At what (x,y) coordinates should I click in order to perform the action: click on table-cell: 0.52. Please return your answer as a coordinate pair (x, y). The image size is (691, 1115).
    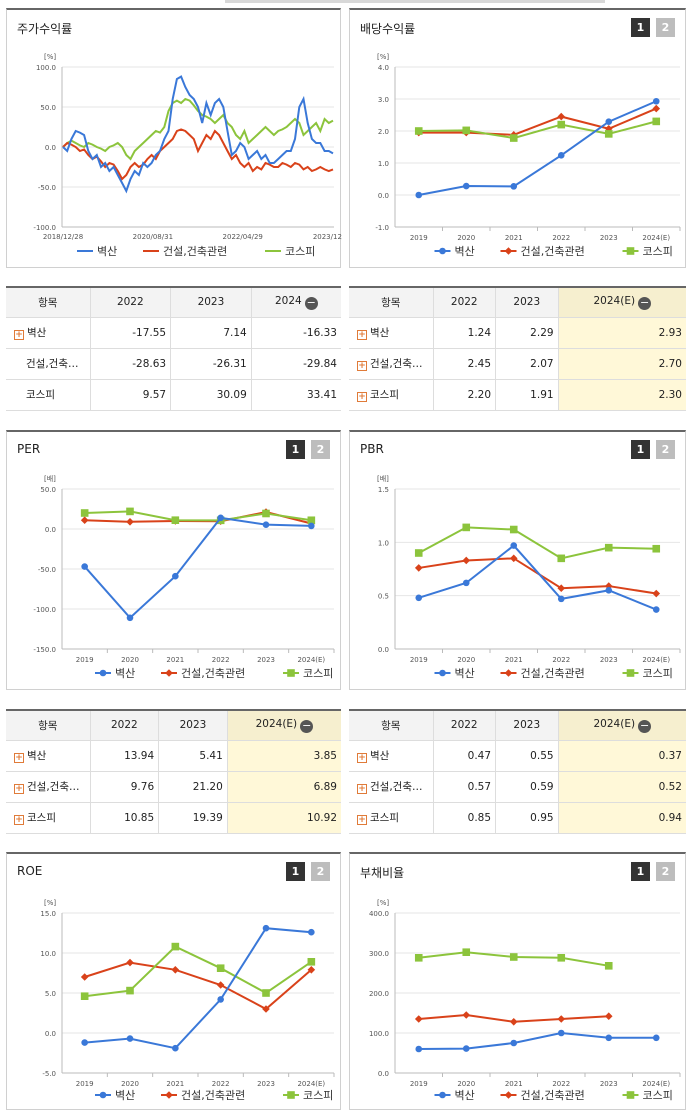
    Looking at the image, I should click on (621, 787).